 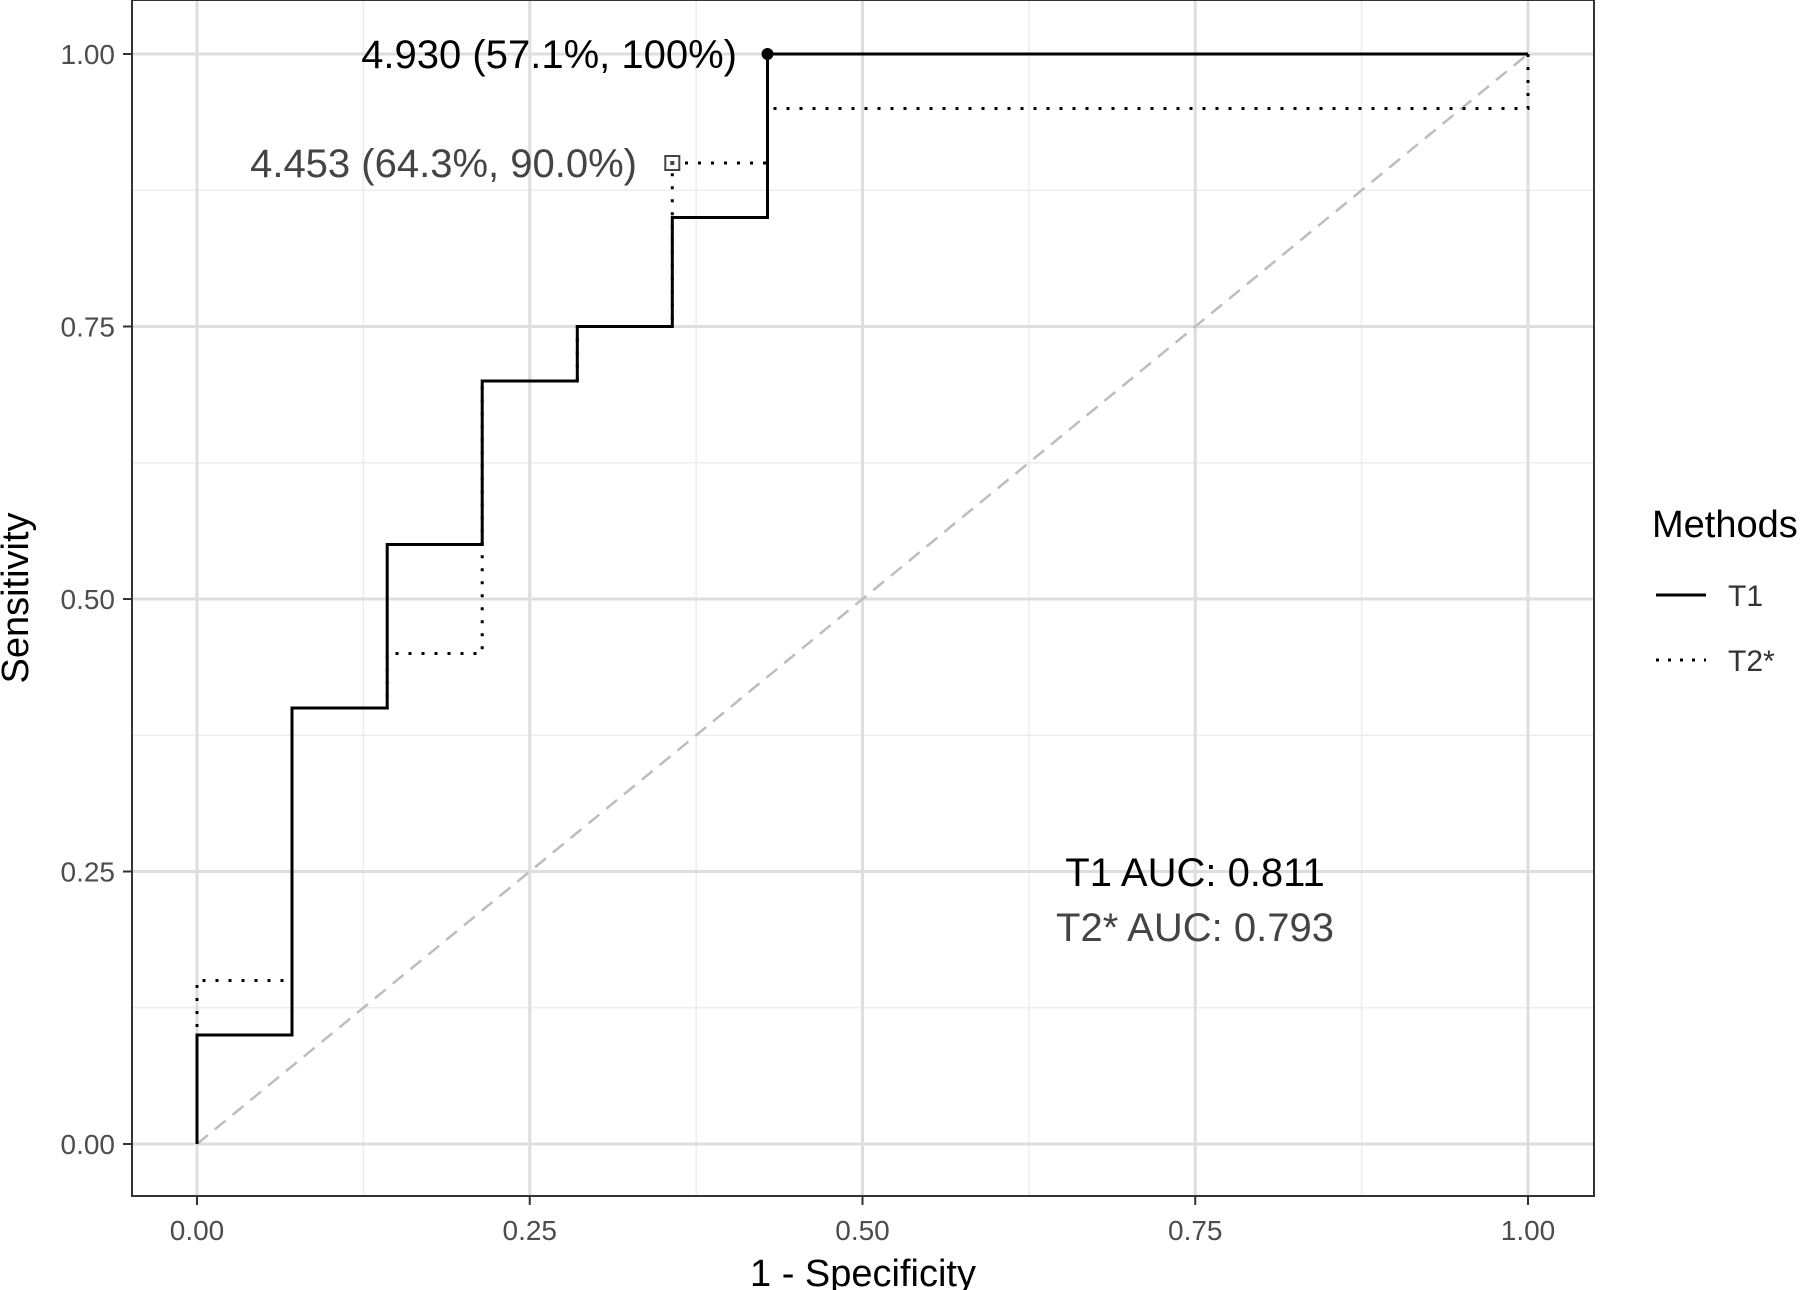 What do you see at coordinates (1725, 591) in the screenshot?
I see `legend: Methods T1 T2*` at bounding box center [1725, 591].